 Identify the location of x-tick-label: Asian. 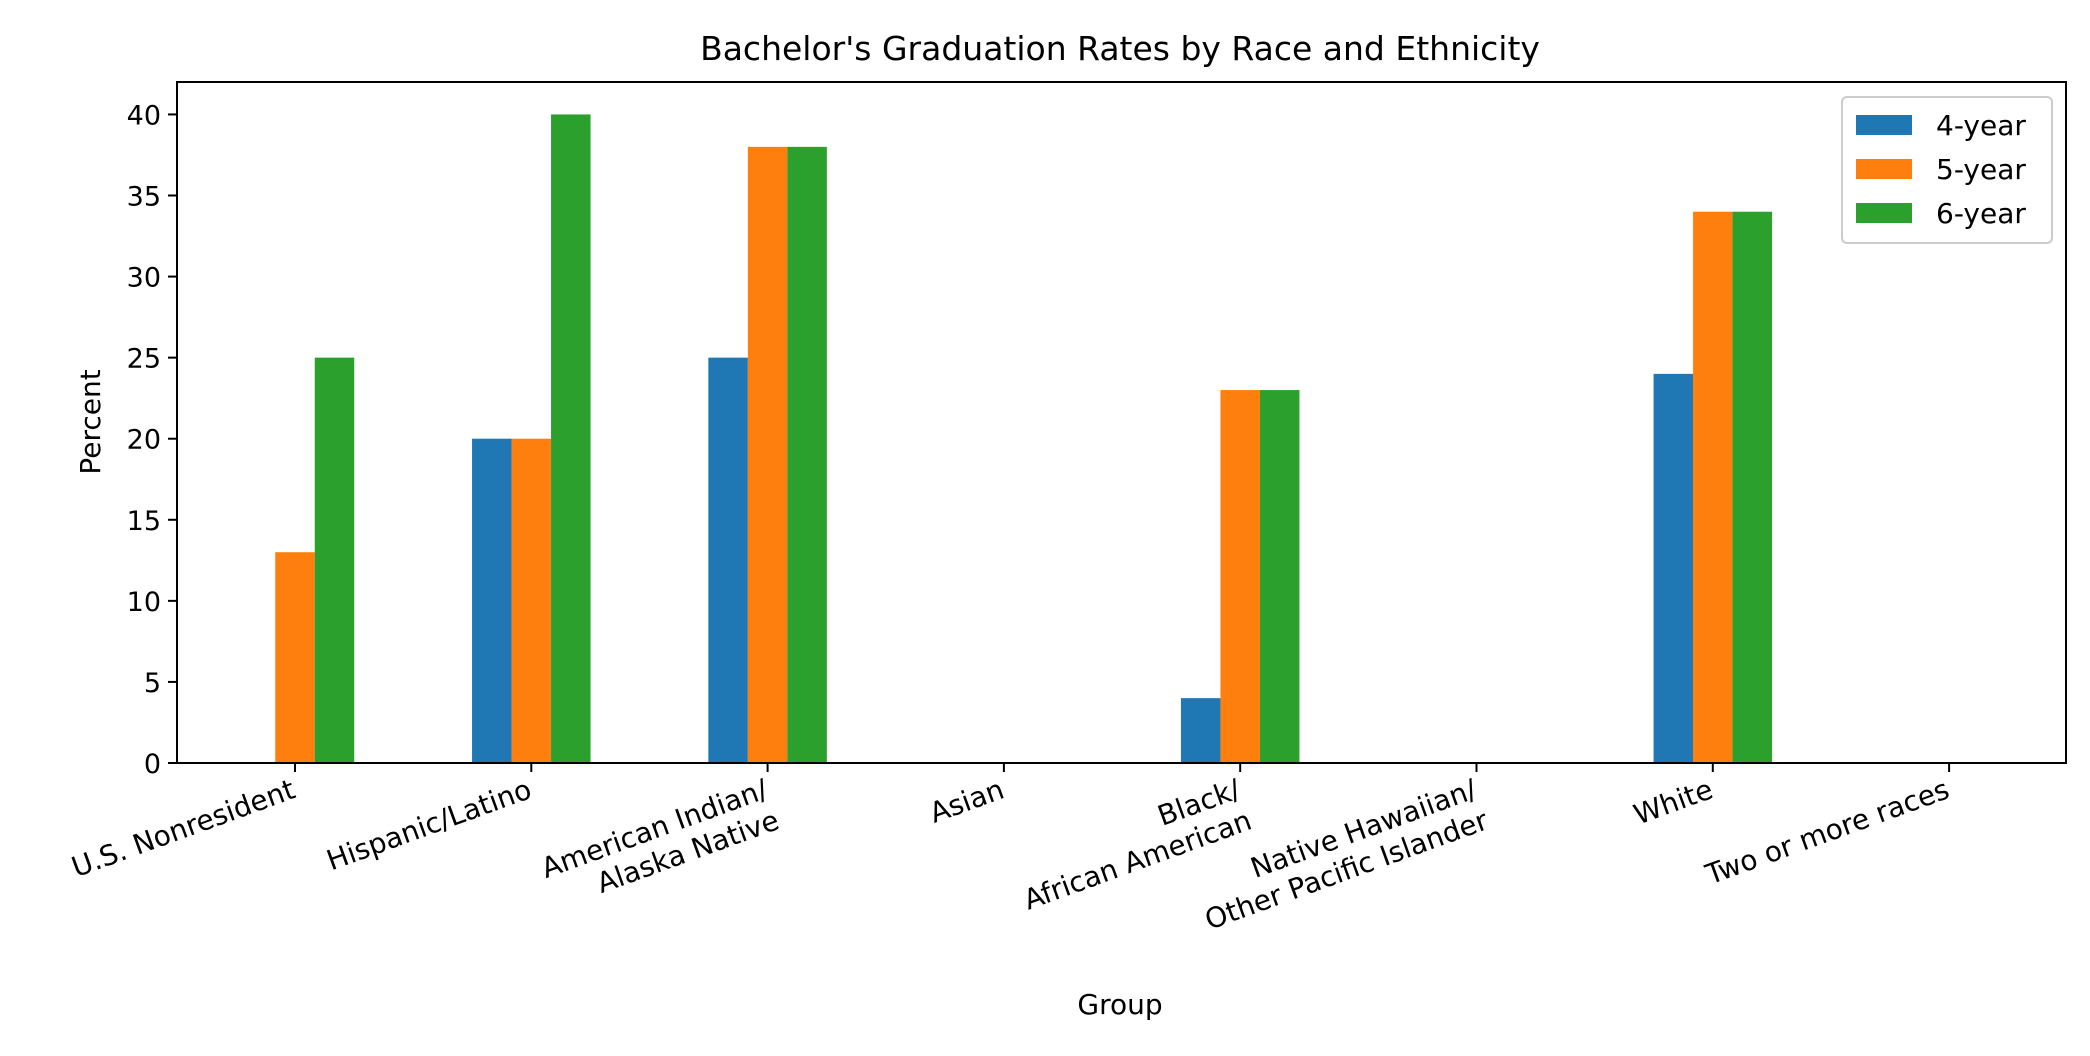
(966, 801).